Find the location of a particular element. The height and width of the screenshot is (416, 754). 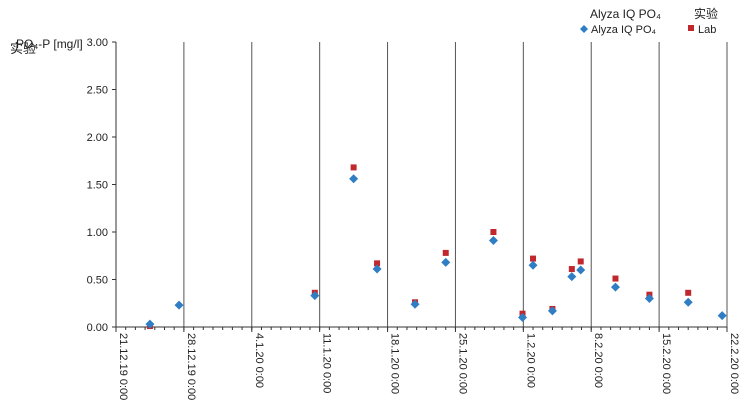

x-tick-label: 25.1.20 0:00 is located at coordinates (462, 363).